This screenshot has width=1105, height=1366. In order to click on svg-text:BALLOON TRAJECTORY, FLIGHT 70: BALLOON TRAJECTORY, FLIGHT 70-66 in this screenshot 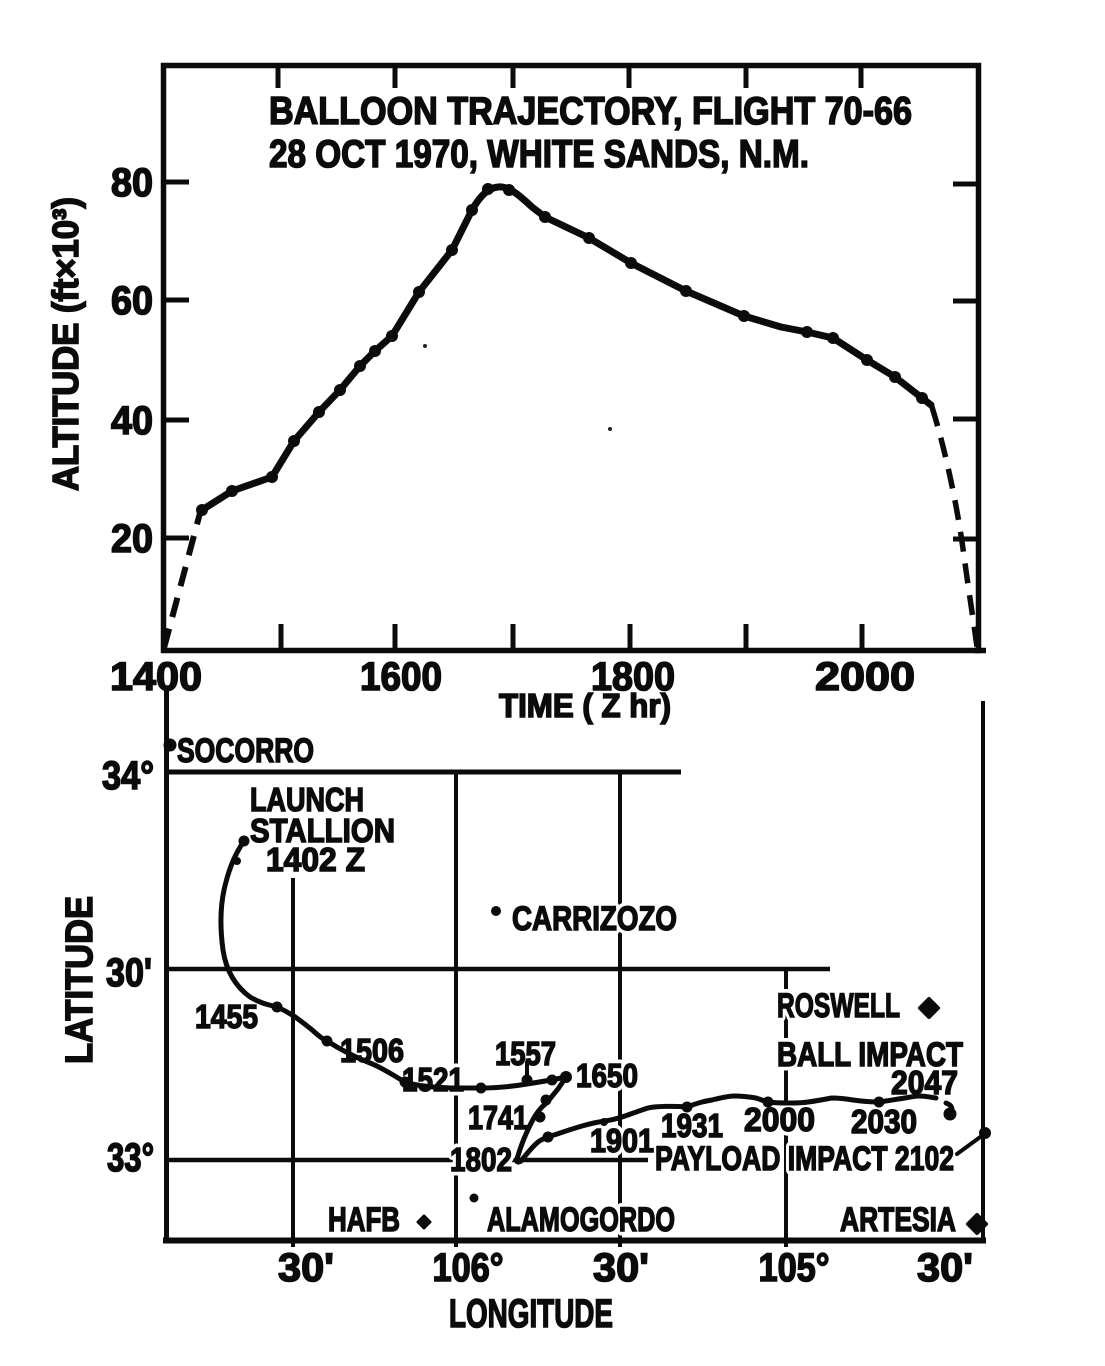, I will do `click(590, 111)`.